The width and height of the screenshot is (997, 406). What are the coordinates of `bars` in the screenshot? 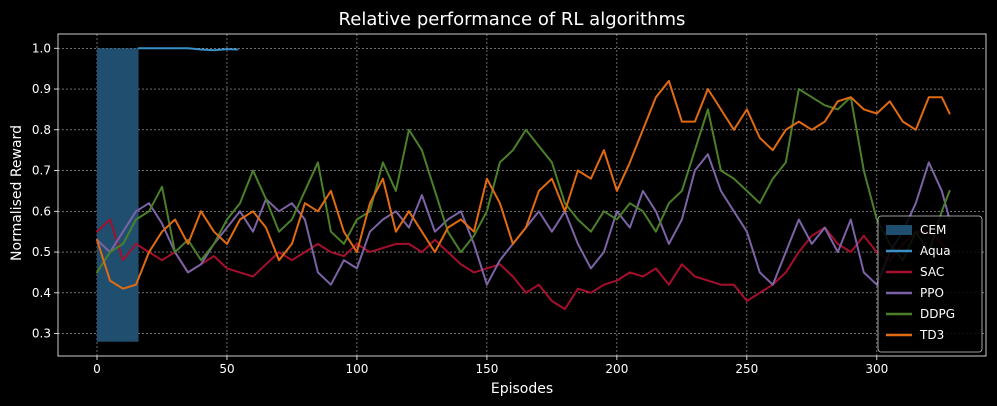 It's located at (117, 195).